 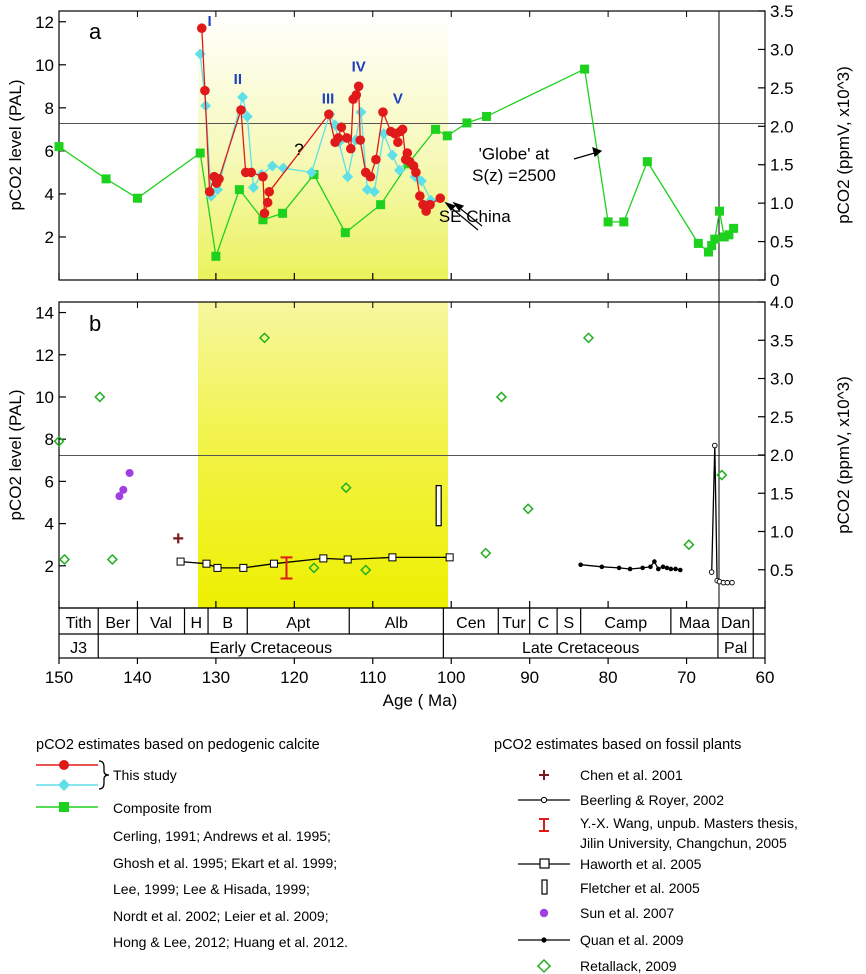 What do you see at coordinates (514, 623) in the screenshot?
I see `stage-label: Tur` at bounding box center [514, 623].